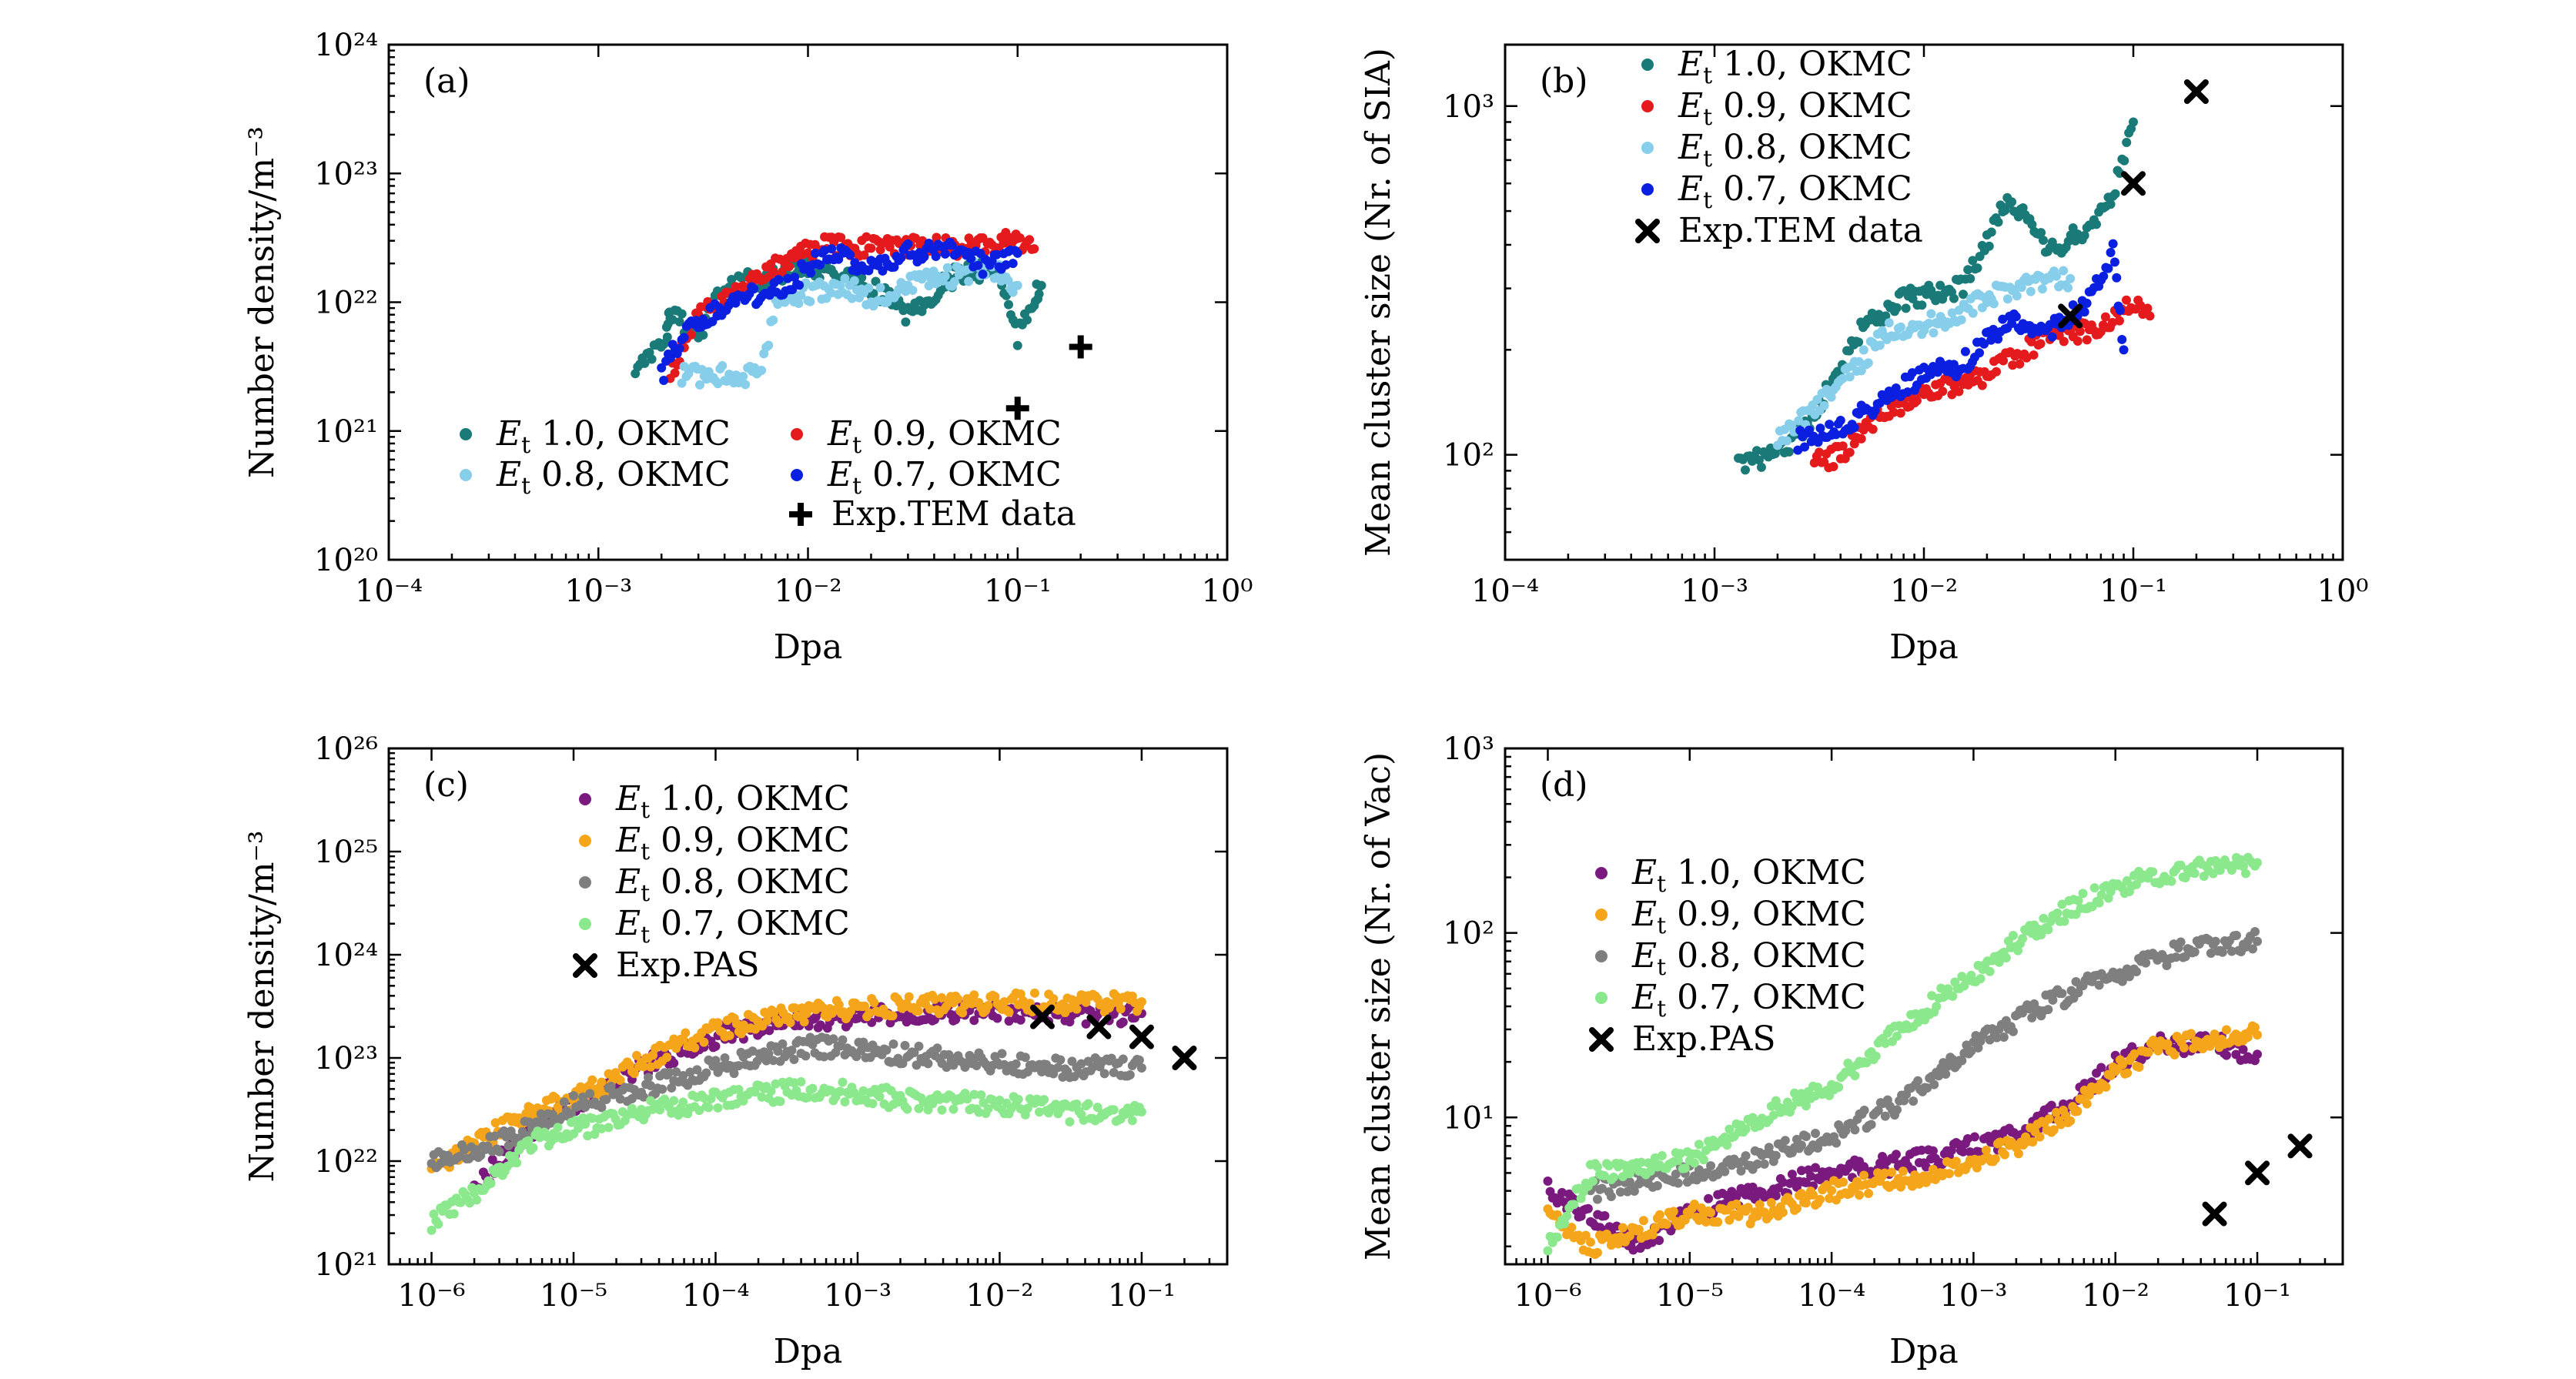  I want to click on legend-marker, so click(1601, 998).